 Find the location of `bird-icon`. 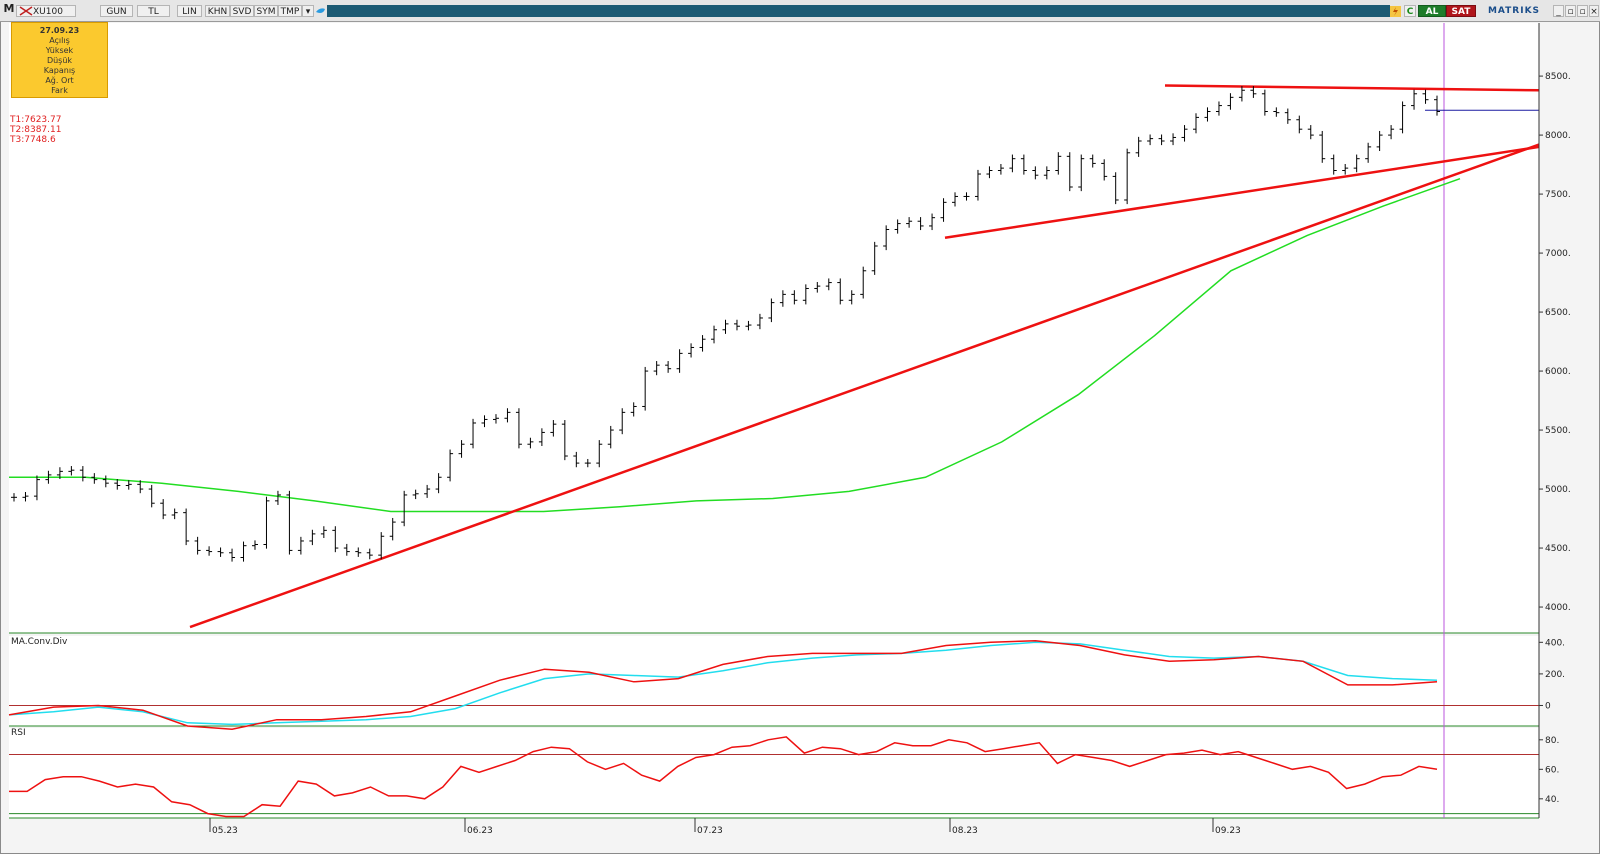

bird-icon is located at coordinates (320, 11).